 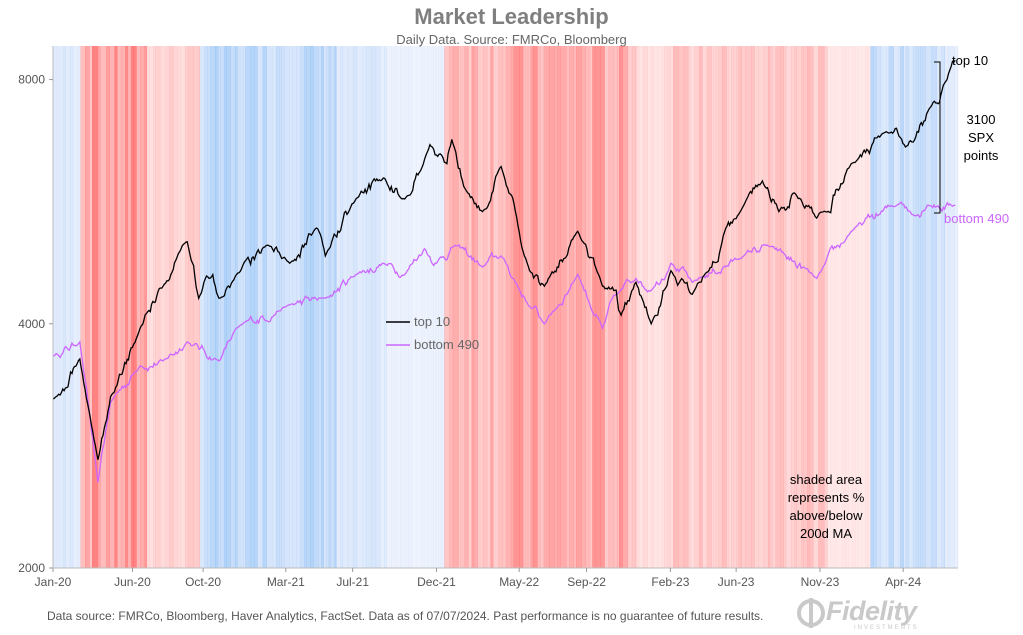 What do you see at coordinates (981, 137) in the screenshot?
I see `gap-label-line: SPX` at bounding box center [981, 137].